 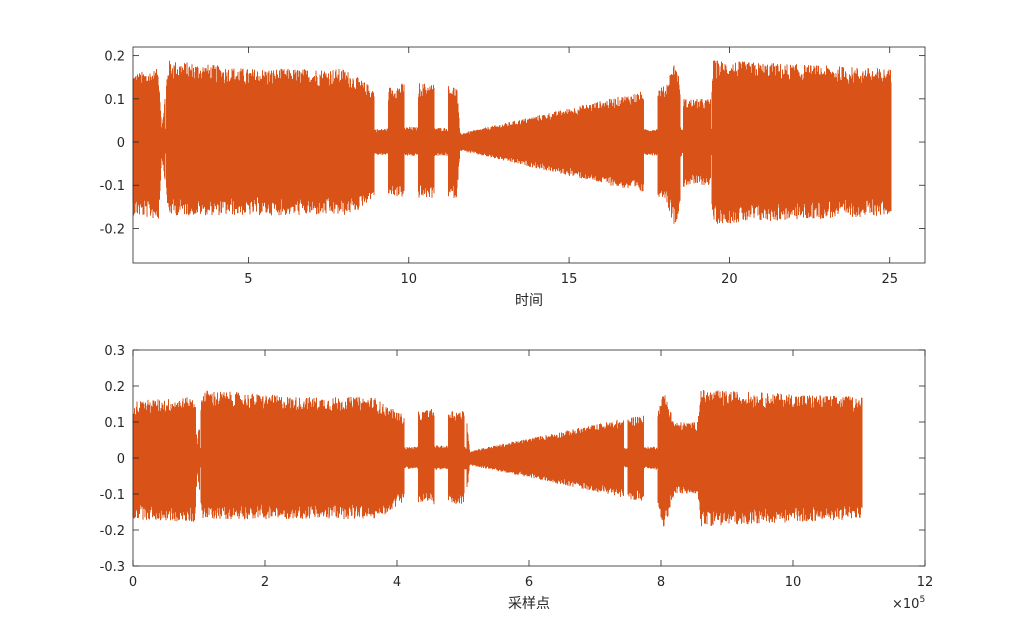 What do you see at coordinates (133, 582) in the screenshot?
I see `x-tick-label: 0` at bounding box center [133, 582].